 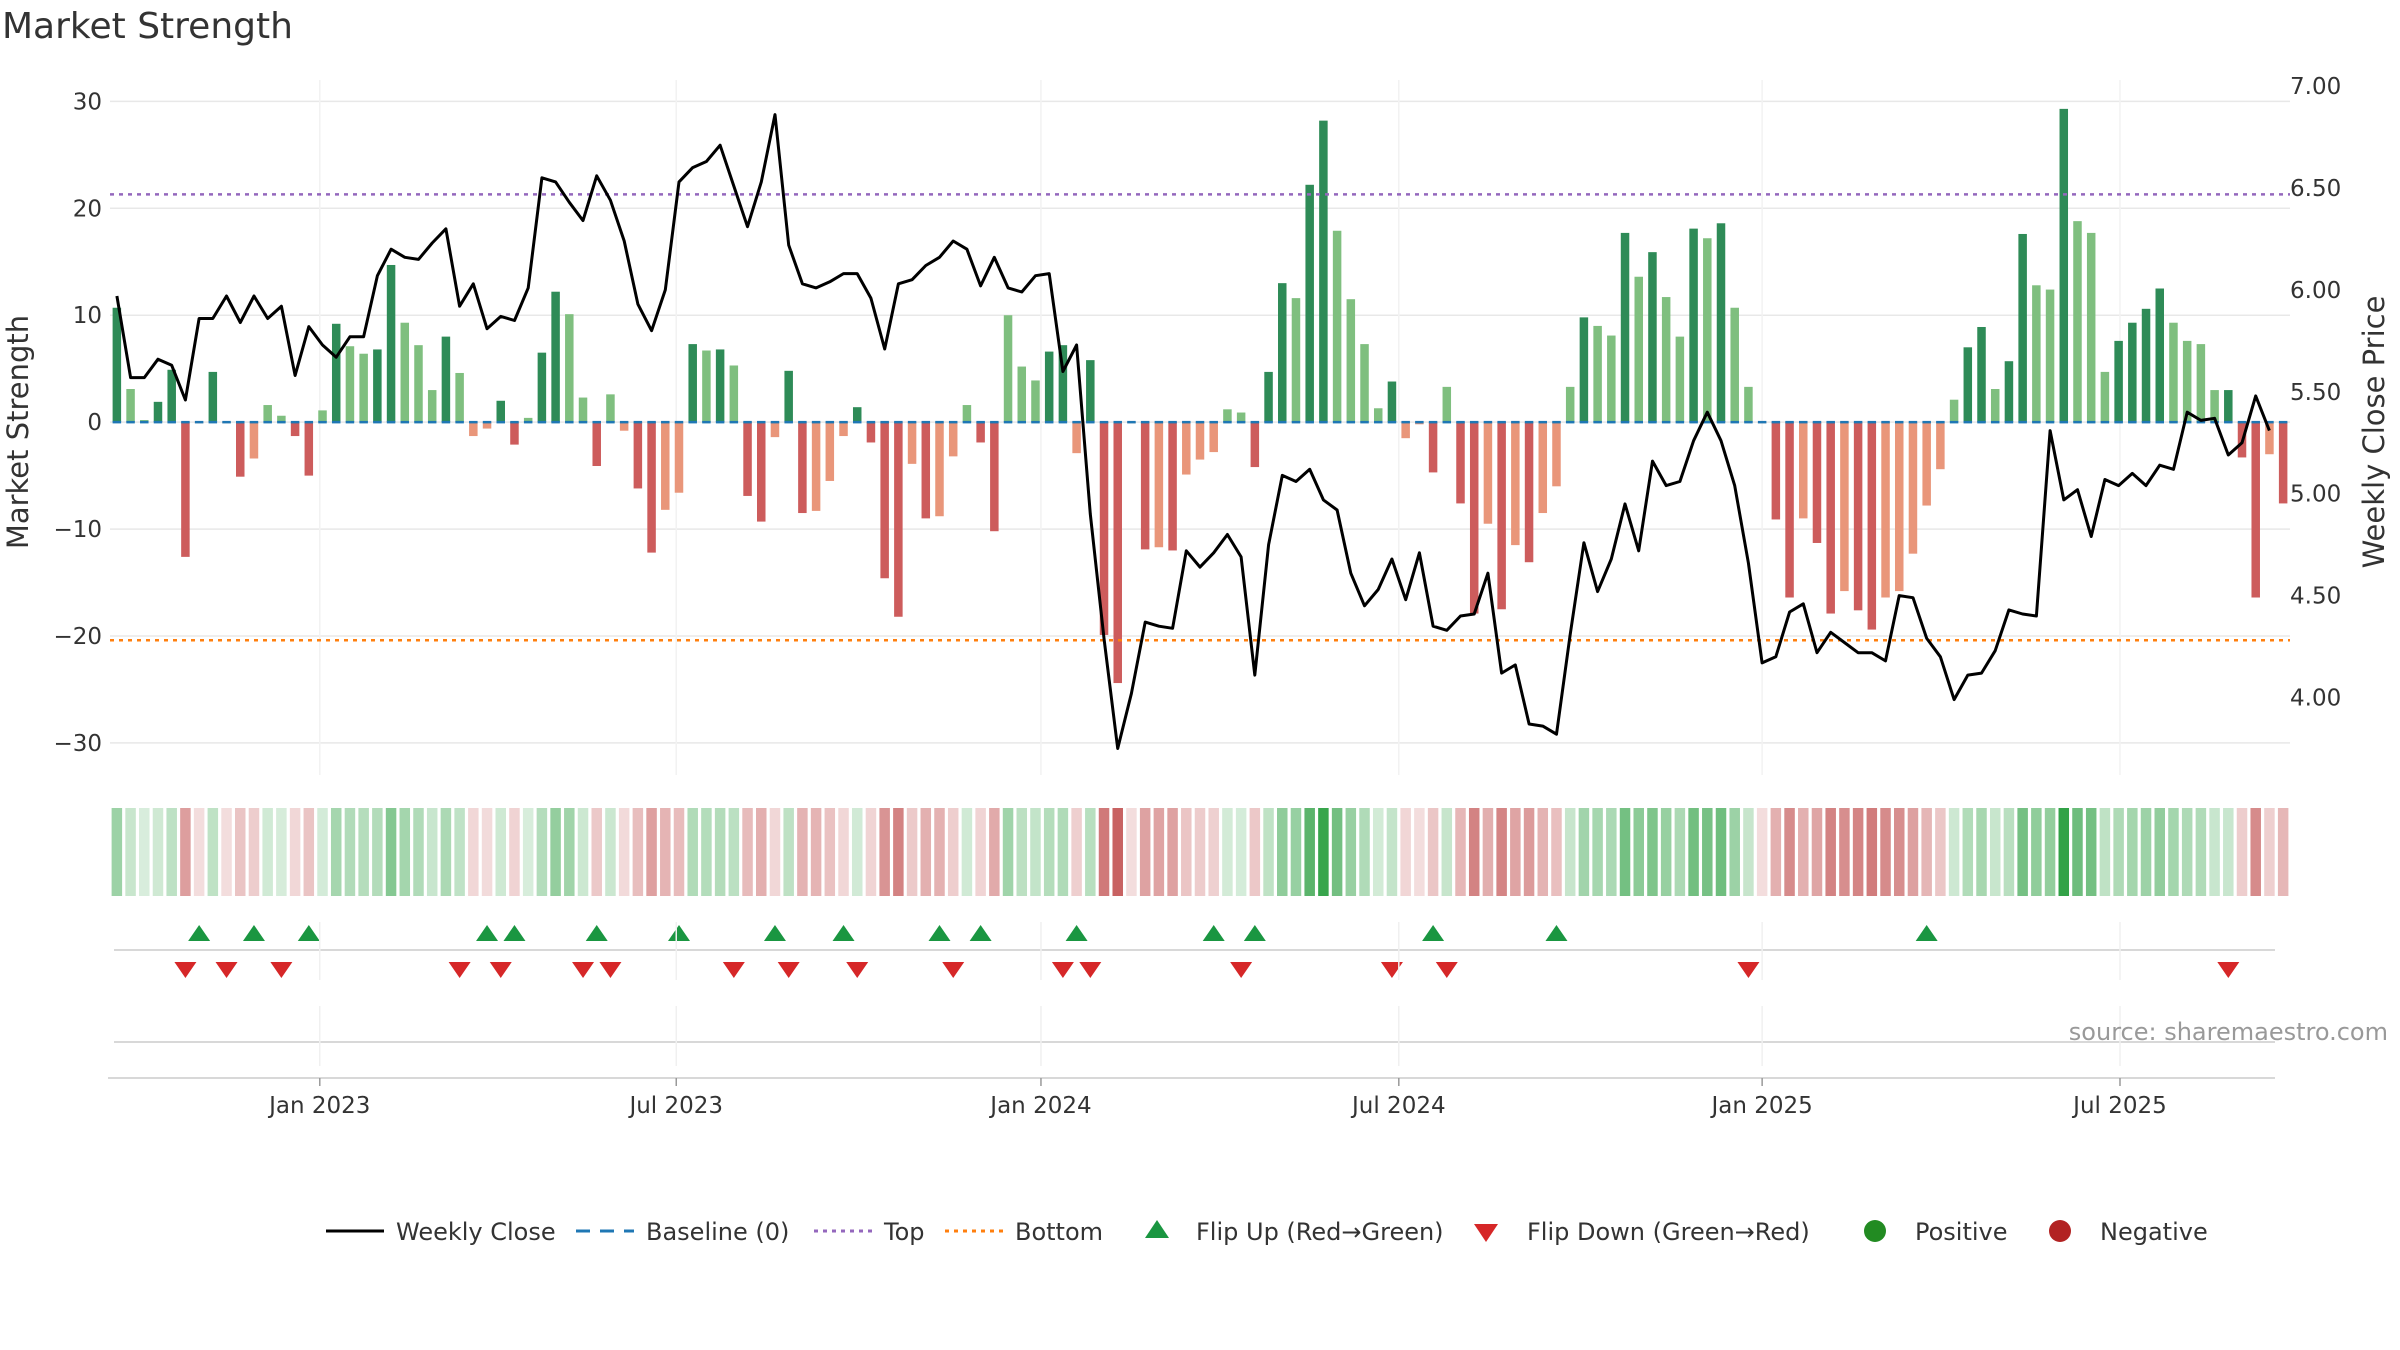 I want to click on flip-markers, so click(x=1194, y=951).